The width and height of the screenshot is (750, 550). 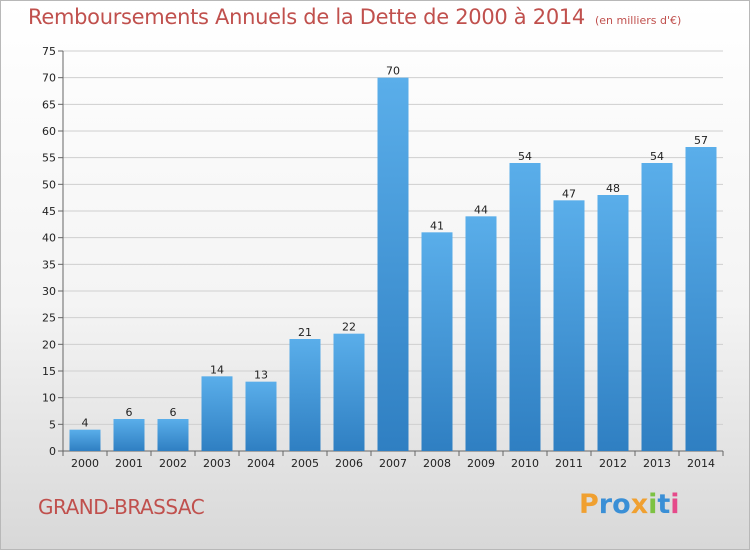 What do you see at coordinates (701, 463) in the screenshot?
I see `x-tick-label: 2014` at bounding box center [701, 463].